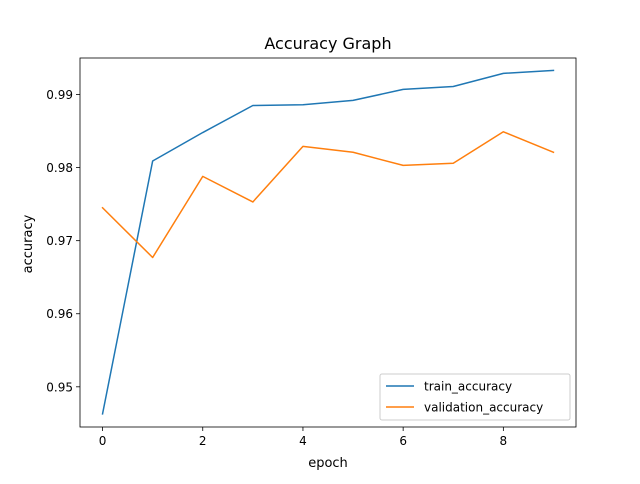 The image size is (640, 484). Describe the element at coordinates (59, 241) in the screenshot. I see `y-tick-label: 0.97` at that location.